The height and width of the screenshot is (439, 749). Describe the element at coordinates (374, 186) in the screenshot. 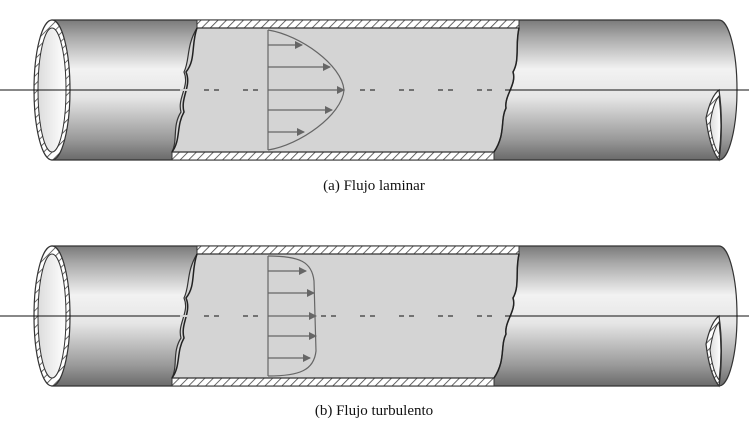

I see `caption-laminar: (a) Flujo laminar` at that location.